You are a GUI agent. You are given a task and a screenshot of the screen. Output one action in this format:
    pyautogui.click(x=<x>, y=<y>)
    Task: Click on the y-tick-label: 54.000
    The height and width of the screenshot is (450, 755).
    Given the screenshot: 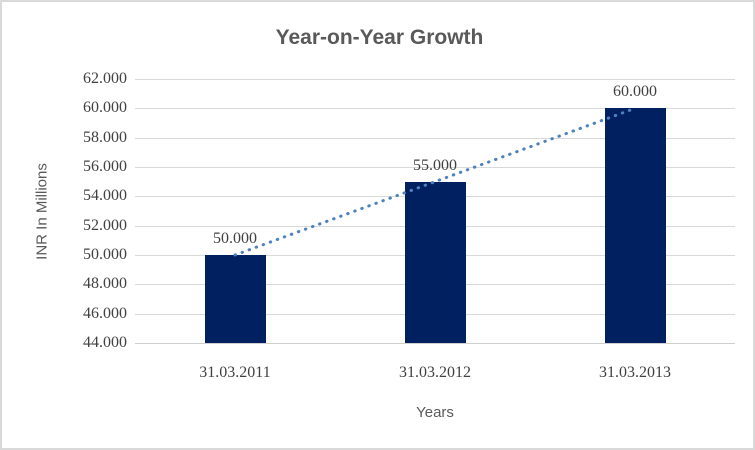 What is the action you would take?
    pyautogui.click(x=105, y=196)
    